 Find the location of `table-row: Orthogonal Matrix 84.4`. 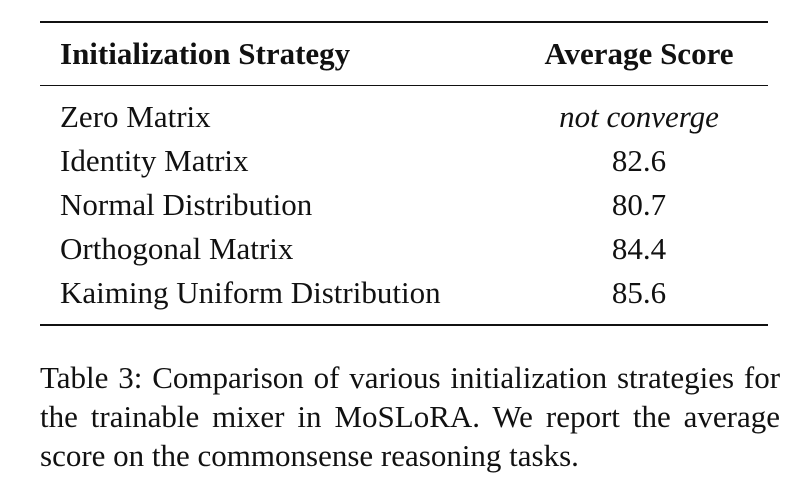

table-row: Orthogonal Matrix 84.4 is located at coordinates (404, 249).